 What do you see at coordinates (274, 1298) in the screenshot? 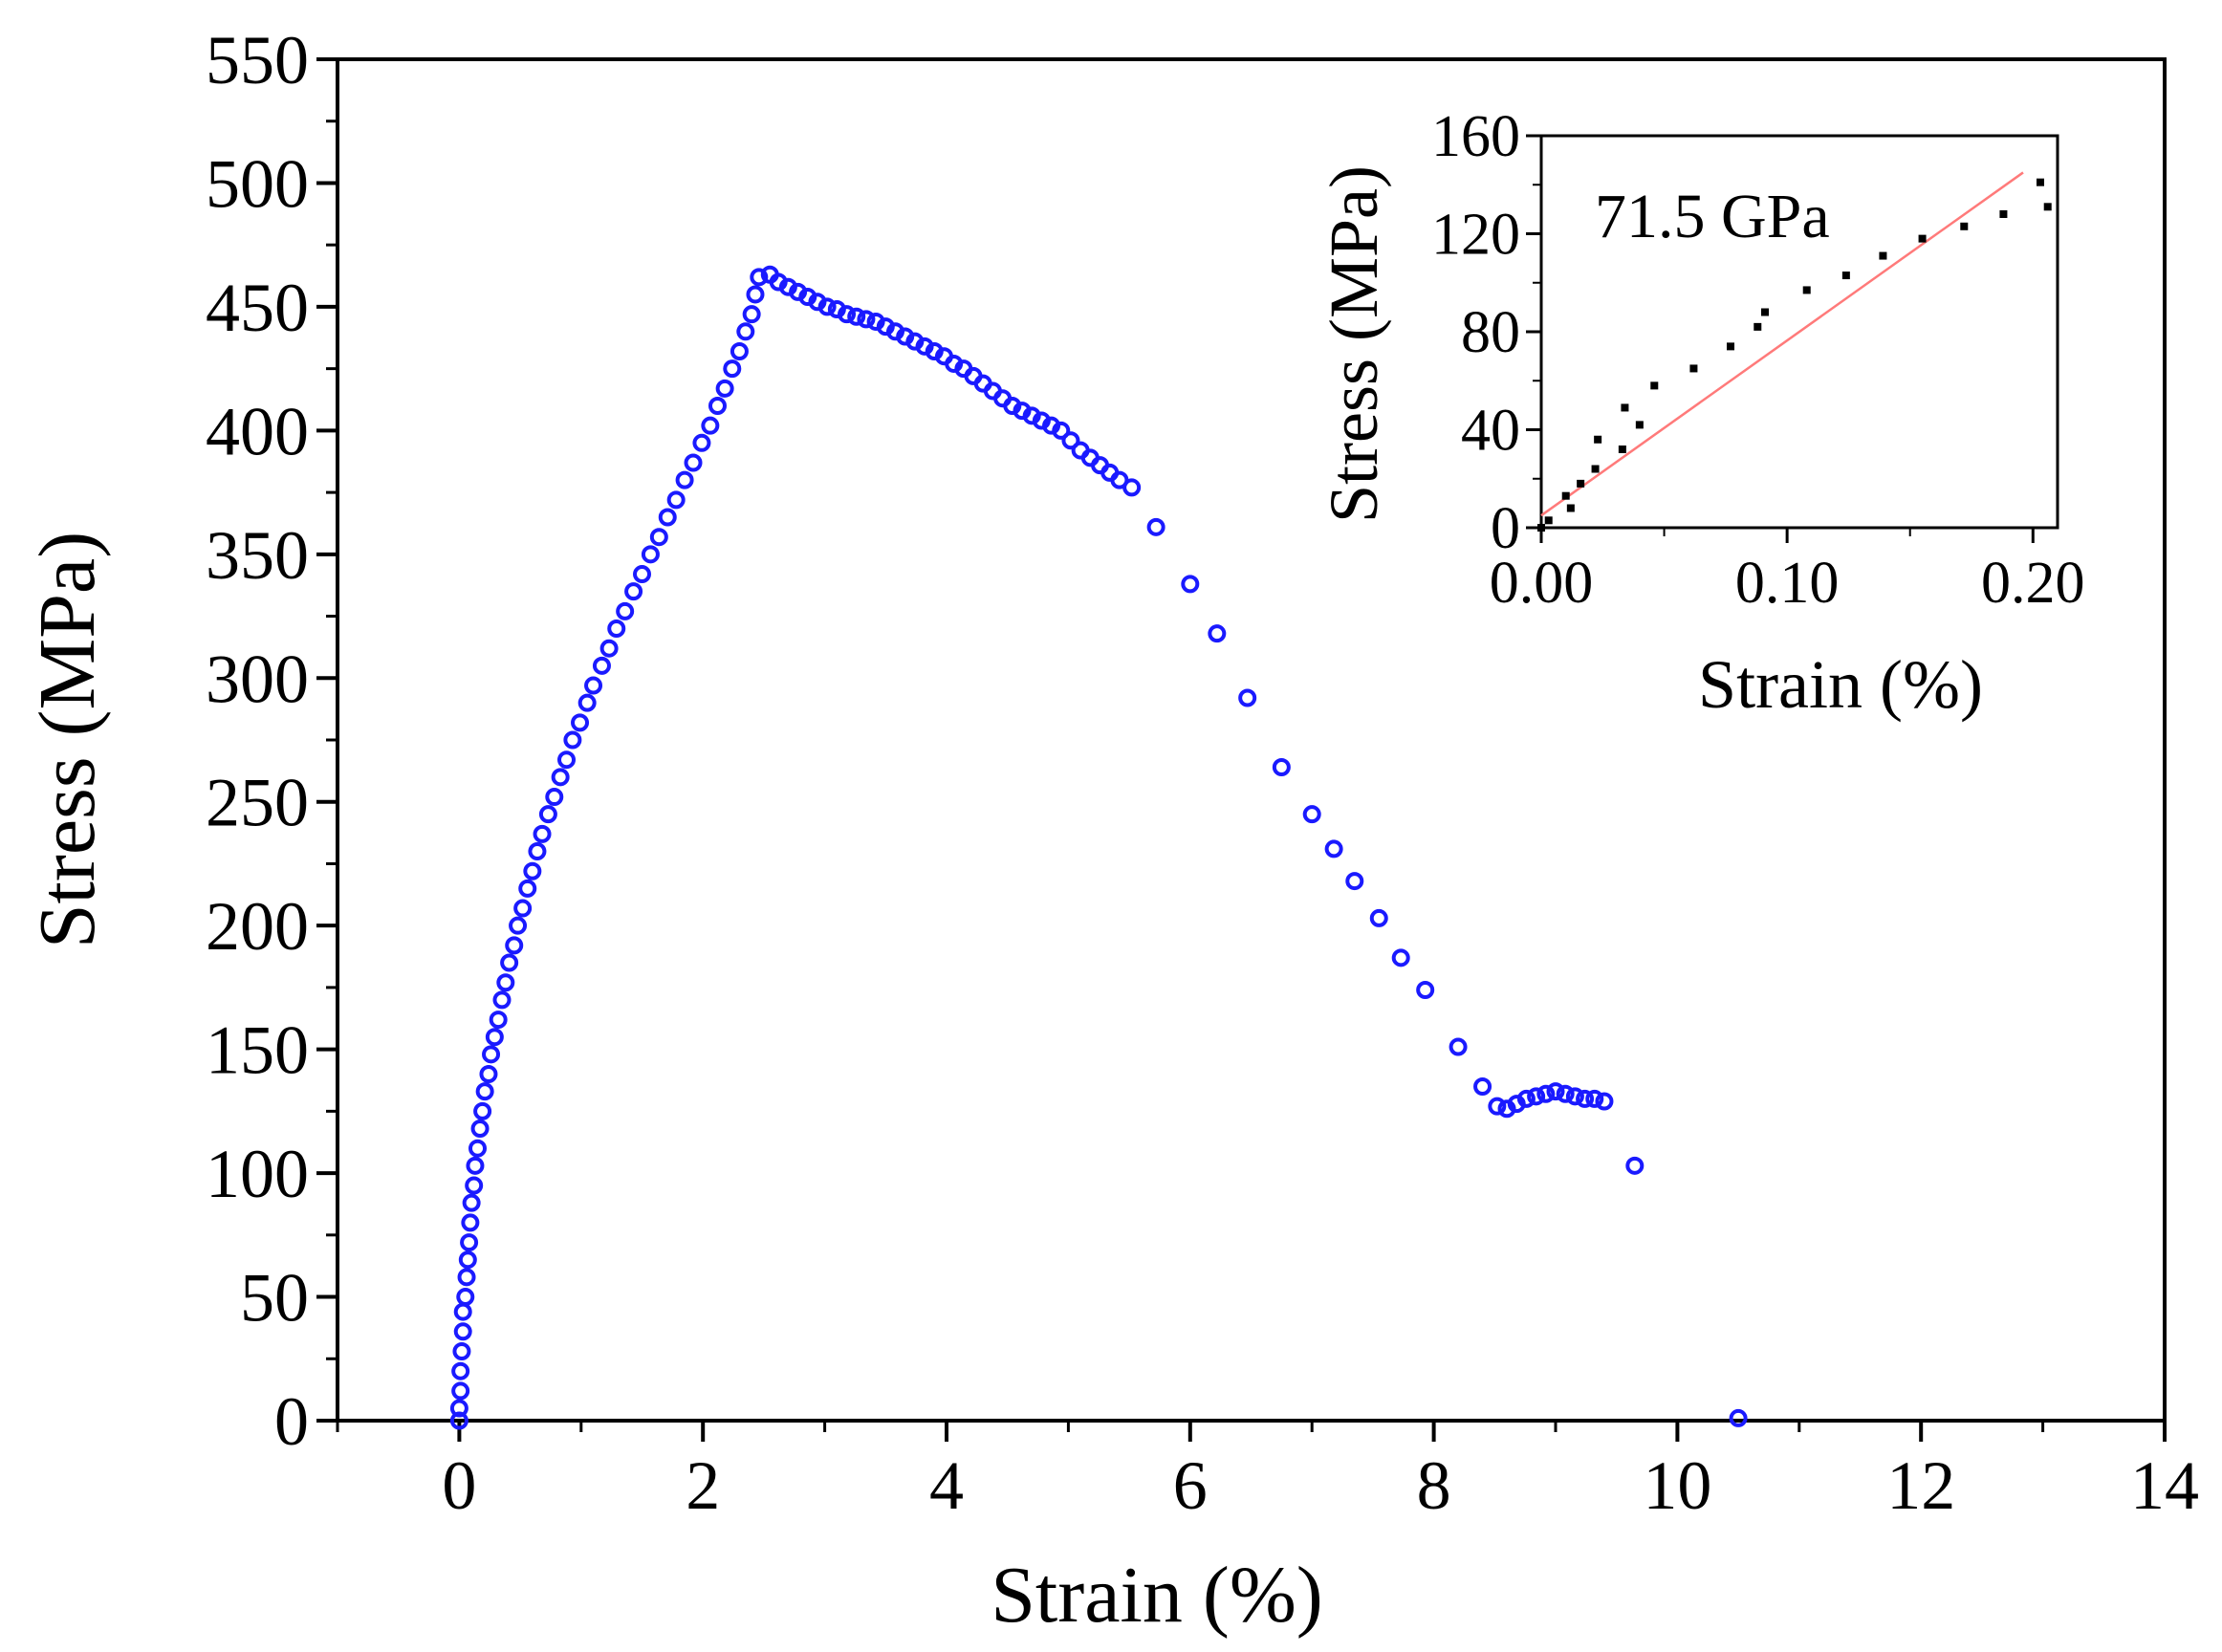
I see `main-y-tick-label: 50` at bounding box center [274, 1298].